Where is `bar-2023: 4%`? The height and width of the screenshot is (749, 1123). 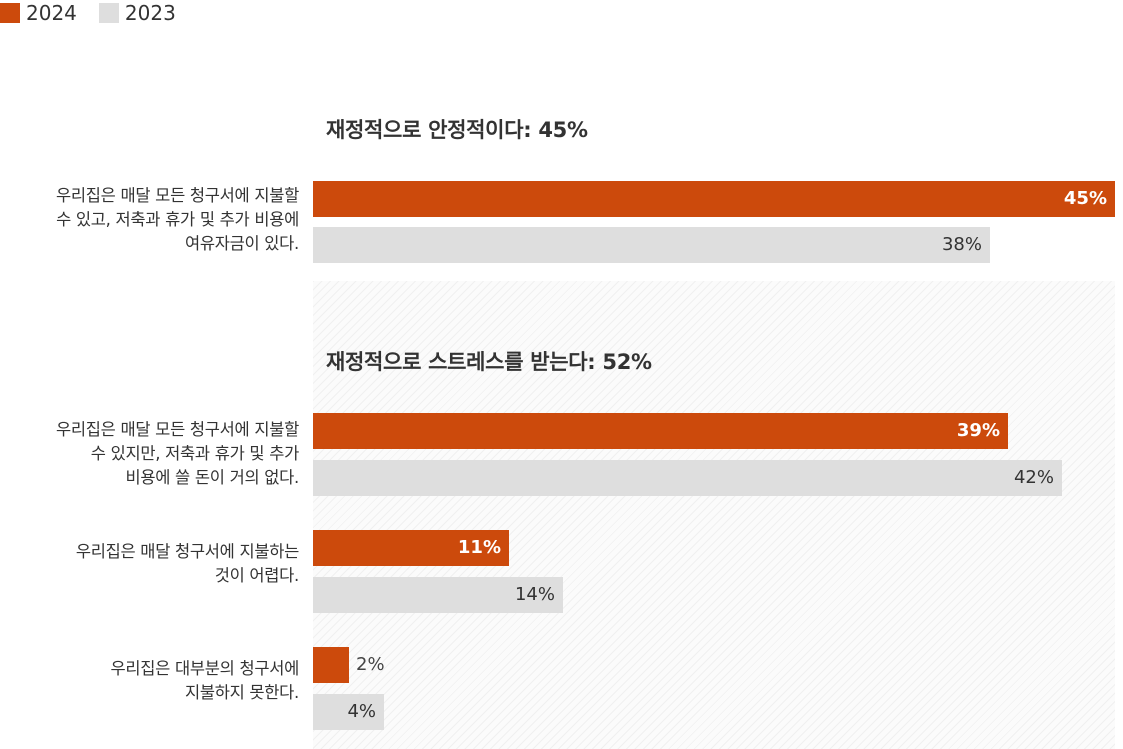 bar-2023: 4% is located at coordinates (348, 712).